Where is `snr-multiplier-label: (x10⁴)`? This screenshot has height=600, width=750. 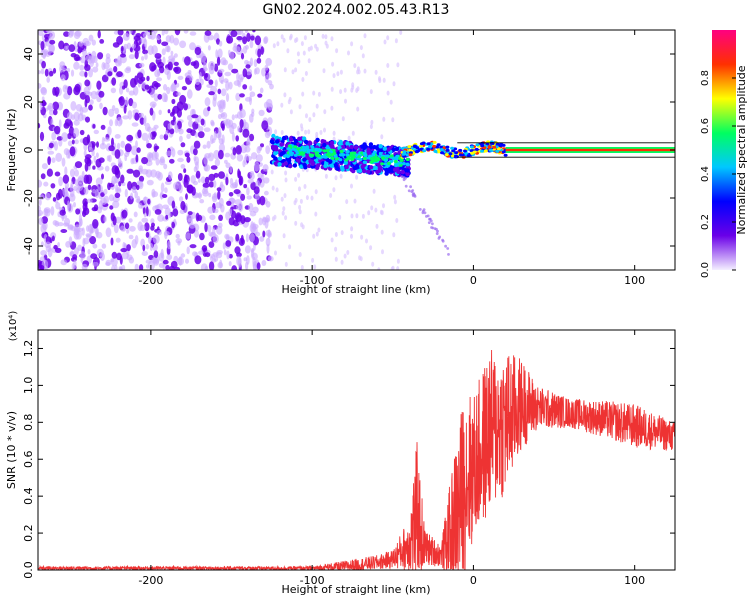
snr-multiplier-label: (x10⁴) is located at coordinates (13, 326).